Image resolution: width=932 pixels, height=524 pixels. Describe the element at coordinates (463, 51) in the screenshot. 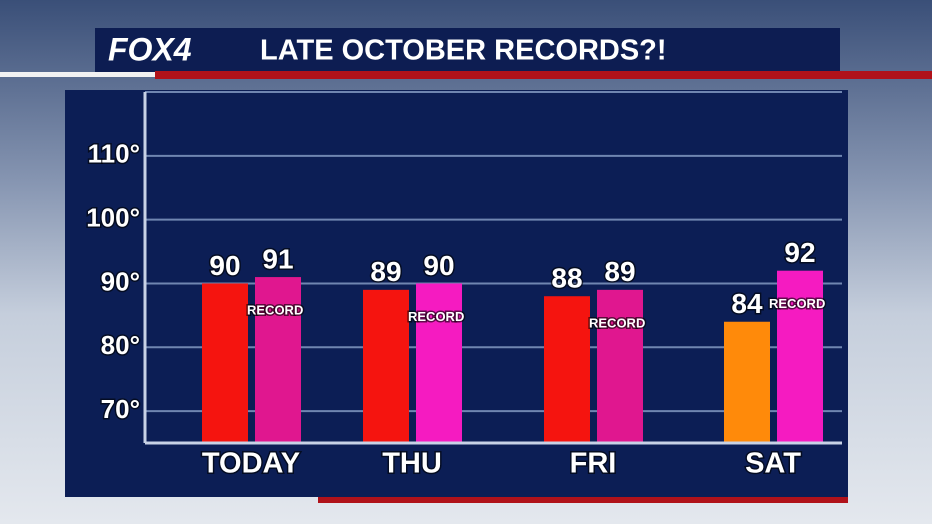

I see `chart-title: LATE OCTOBER RECORDS?!` at that location.